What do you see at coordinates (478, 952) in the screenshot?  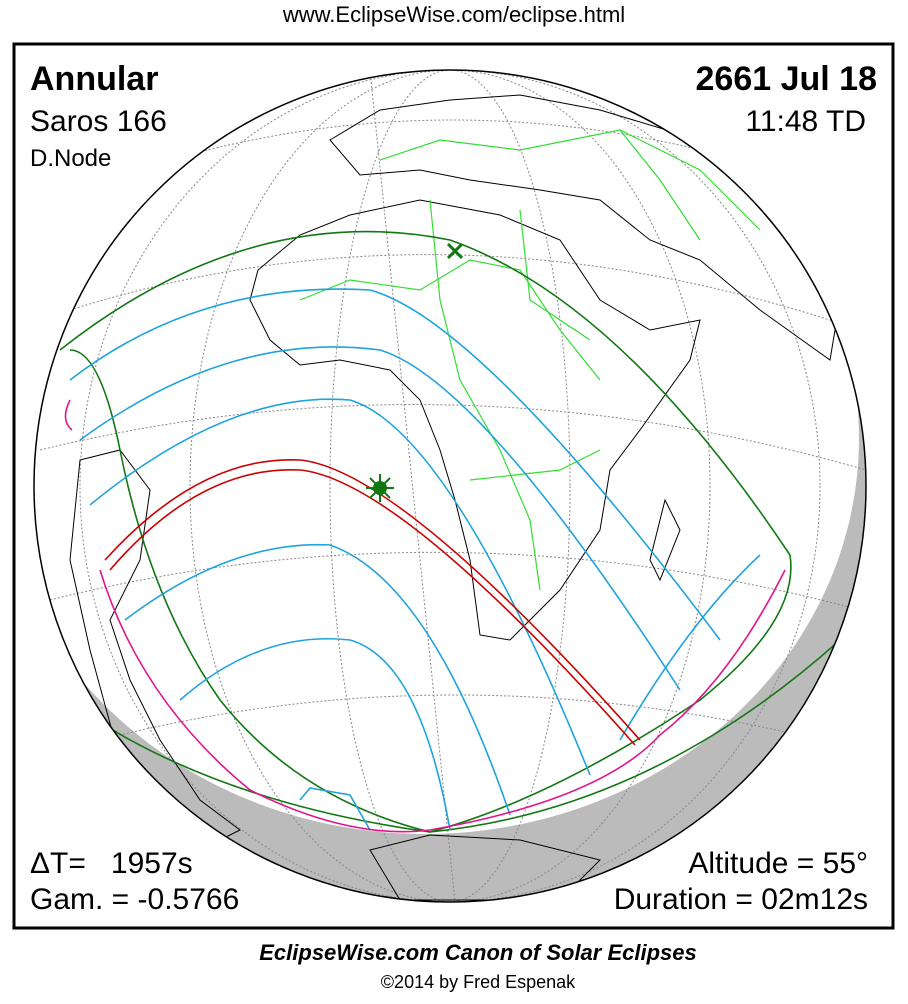 I see `footer-title: EclipseWise.com Canon of Solar Eclipses` at bounding box center [478, 952].